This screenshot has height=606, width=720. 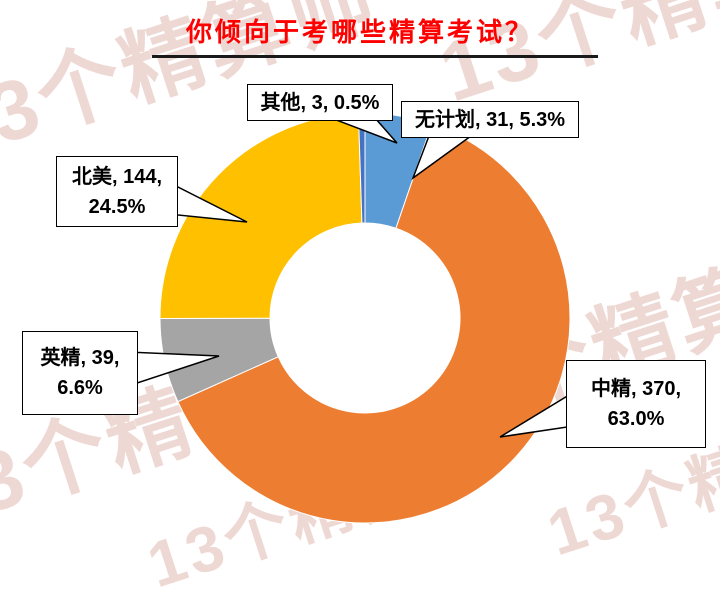 I want to click on data-label-yingjing: 英精, 39, 6.6%, so click(x=80, y=373).